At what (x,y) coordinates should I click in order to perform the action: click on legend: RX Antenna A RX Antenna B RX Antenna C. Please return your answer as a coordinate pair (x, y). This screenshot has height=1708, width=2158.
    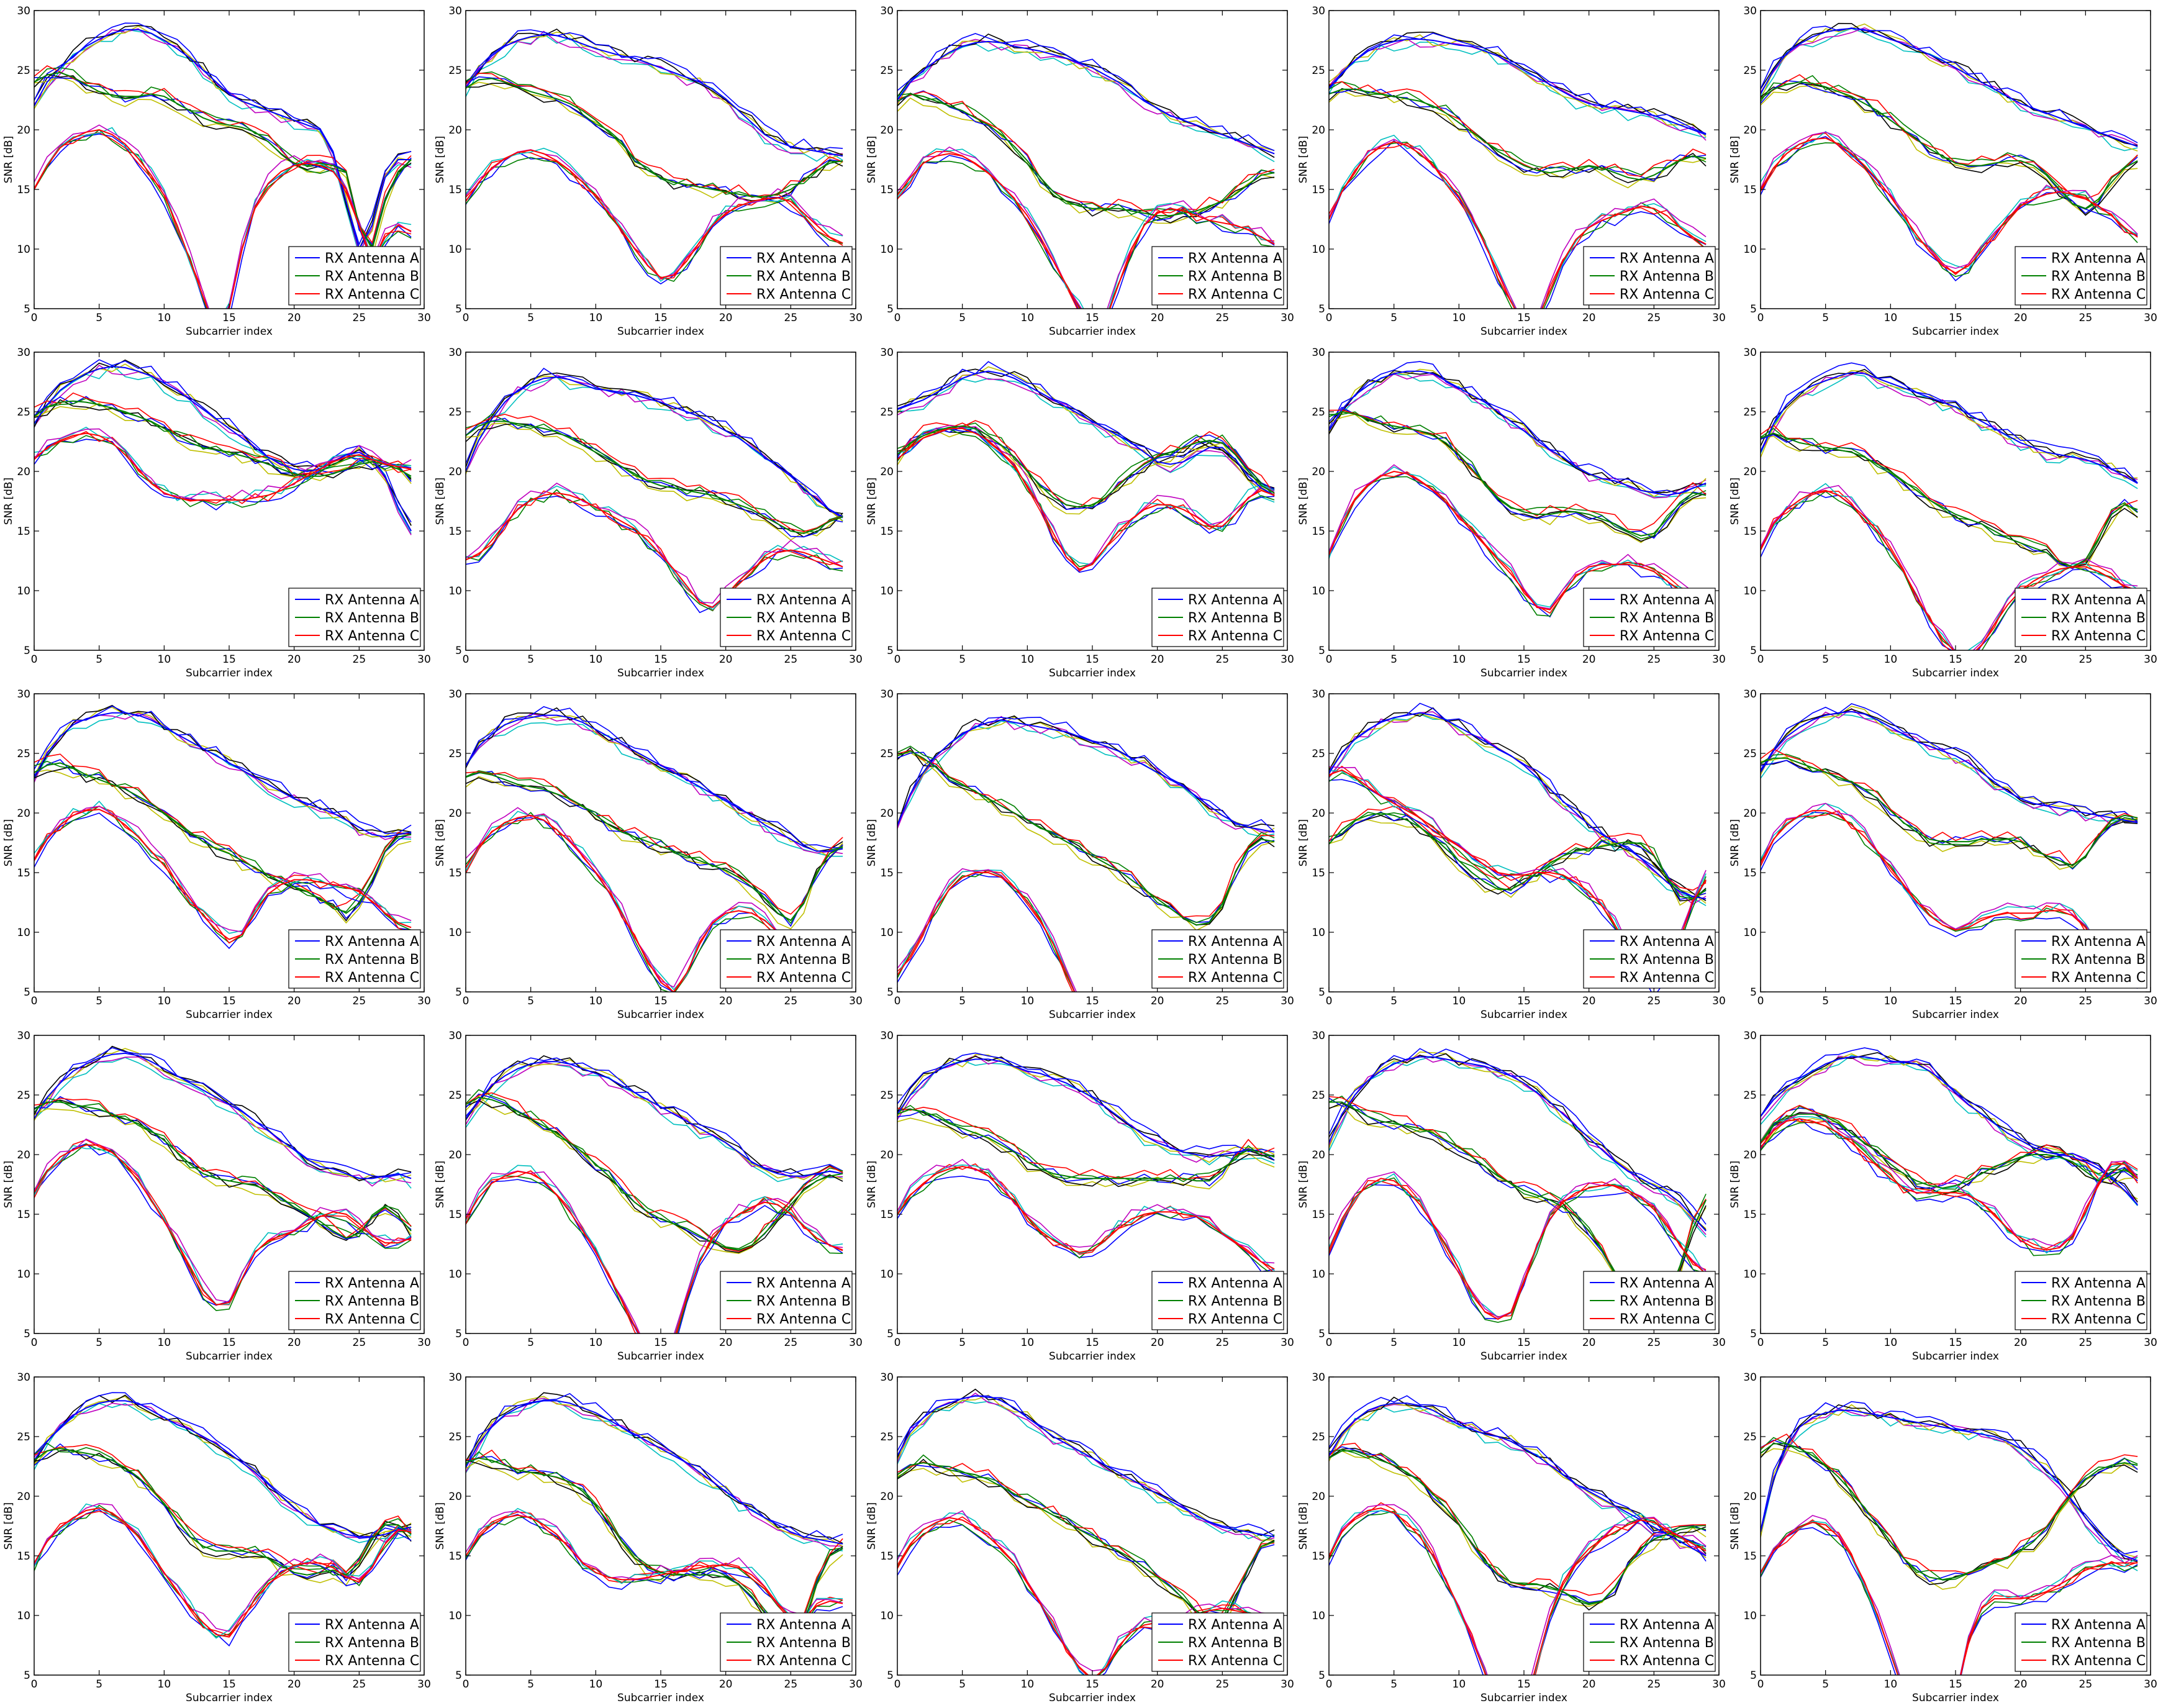
    Looking at the image, I should click on (354, 1642).